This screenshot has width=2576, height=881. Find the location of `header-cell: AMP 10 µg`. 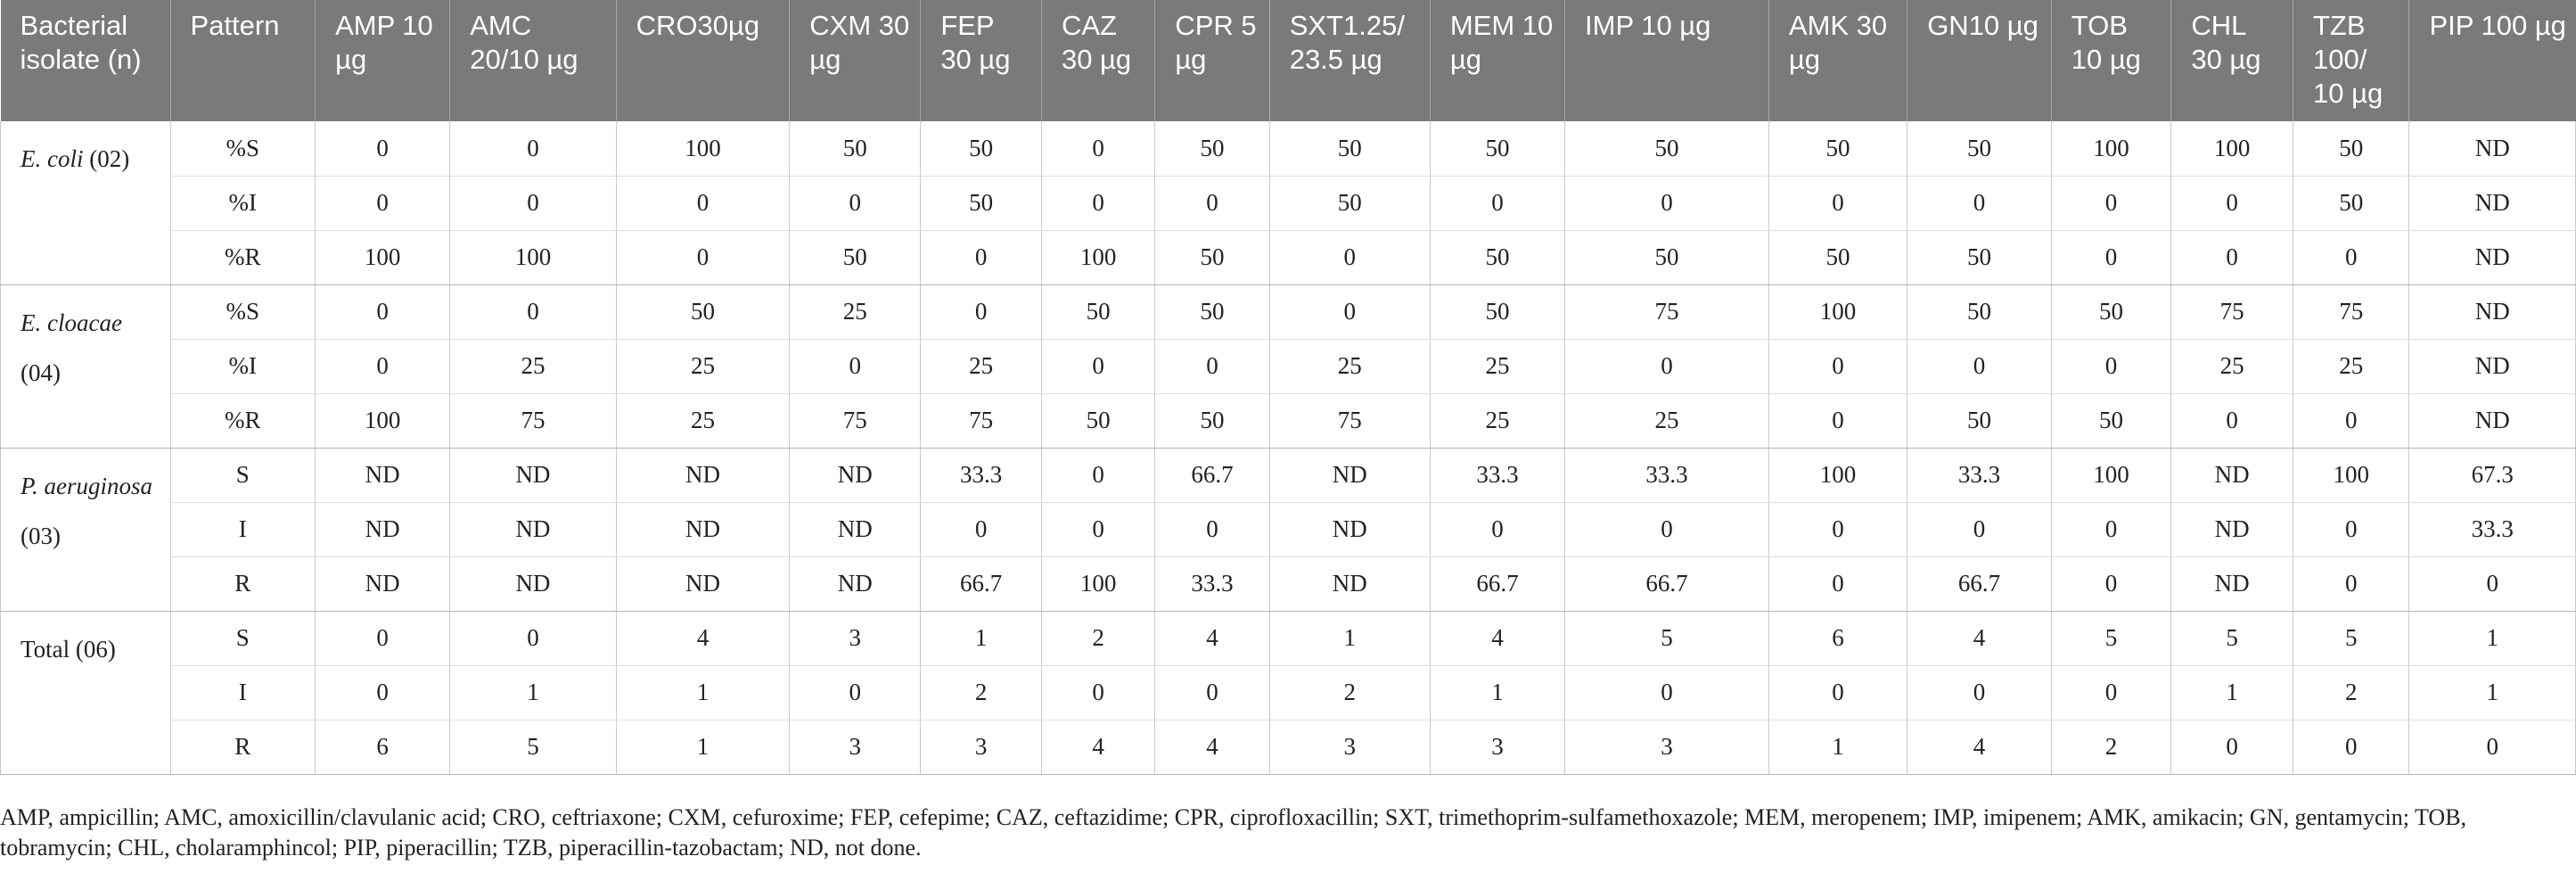

header-cell: AMP 10 µg is located at coordinates (383, 60).